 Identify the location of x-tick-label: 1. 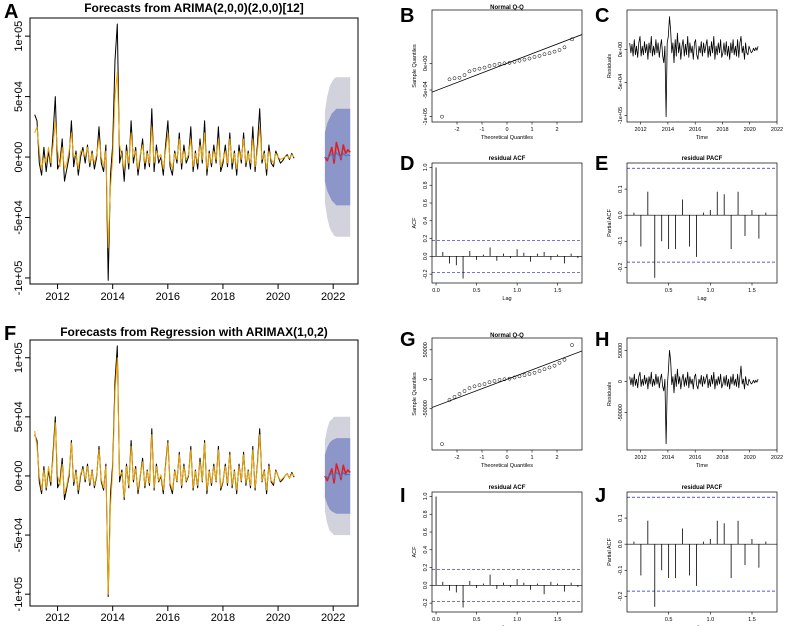
(531, 130).